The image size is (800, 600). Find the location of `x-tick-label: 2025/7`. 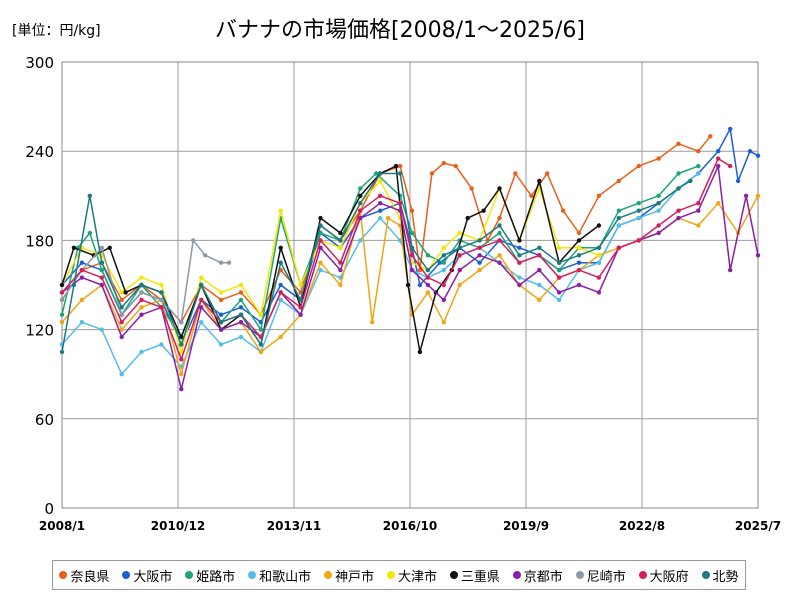

x-tick-label: 2025/7 is located at coordinates (758, 526).